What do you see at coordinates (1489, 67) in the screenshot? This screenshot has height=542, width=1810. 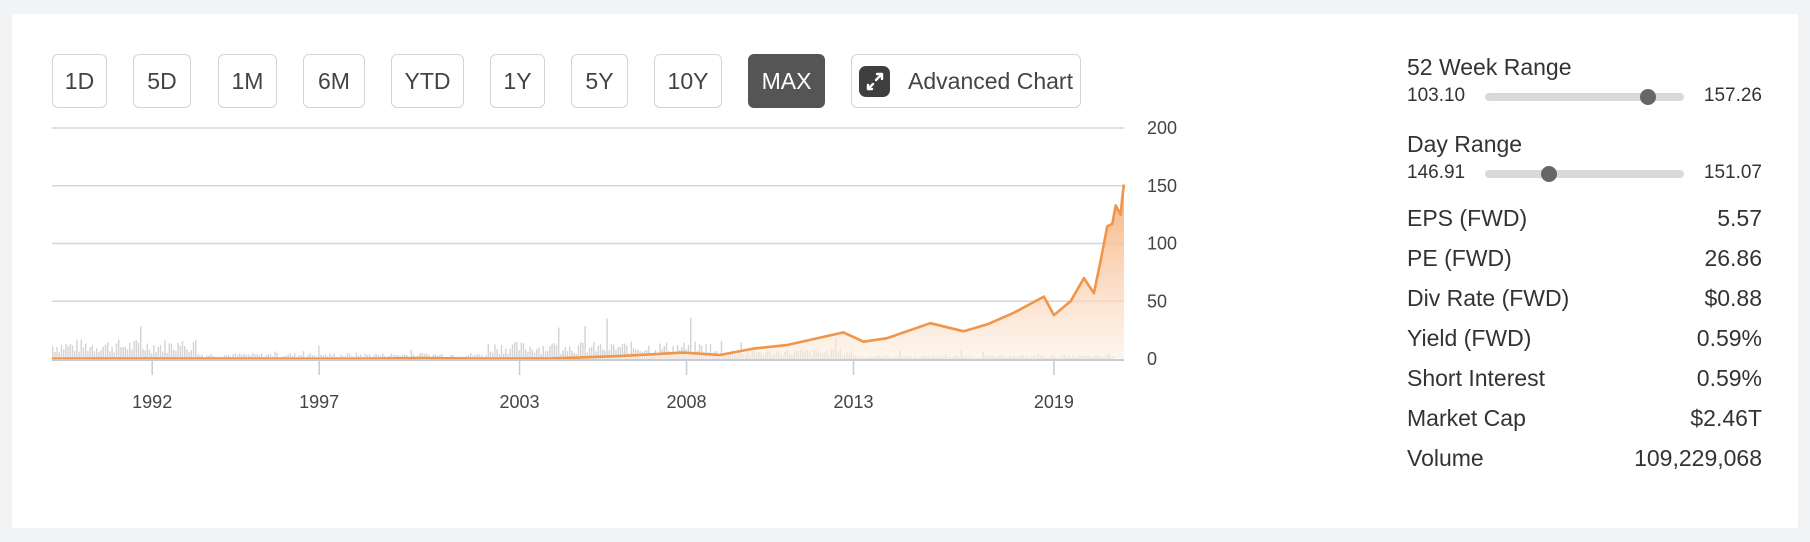 I see `week52-range-title: 52 Week Range` at bounding box center [1489, 67].